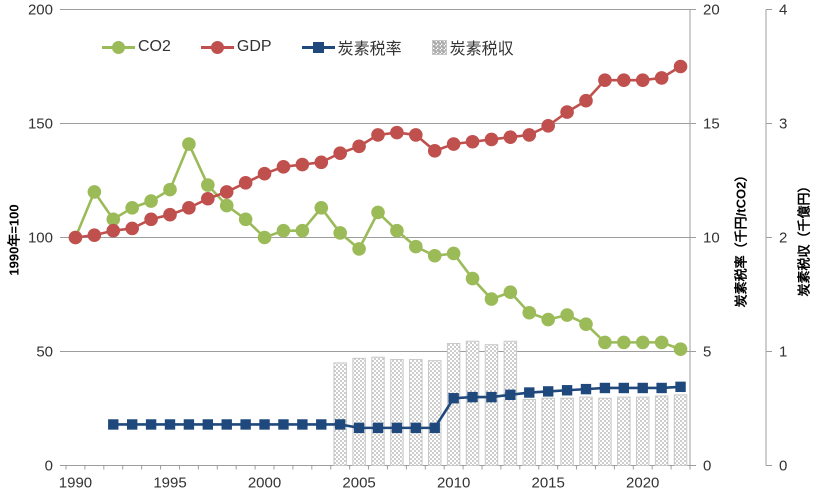 Image resolution: width=815 pixels, height=500 pixels. Describe the element at coordinates (783, 238) in the screenshot. I see `svg-text: 2` at that location.